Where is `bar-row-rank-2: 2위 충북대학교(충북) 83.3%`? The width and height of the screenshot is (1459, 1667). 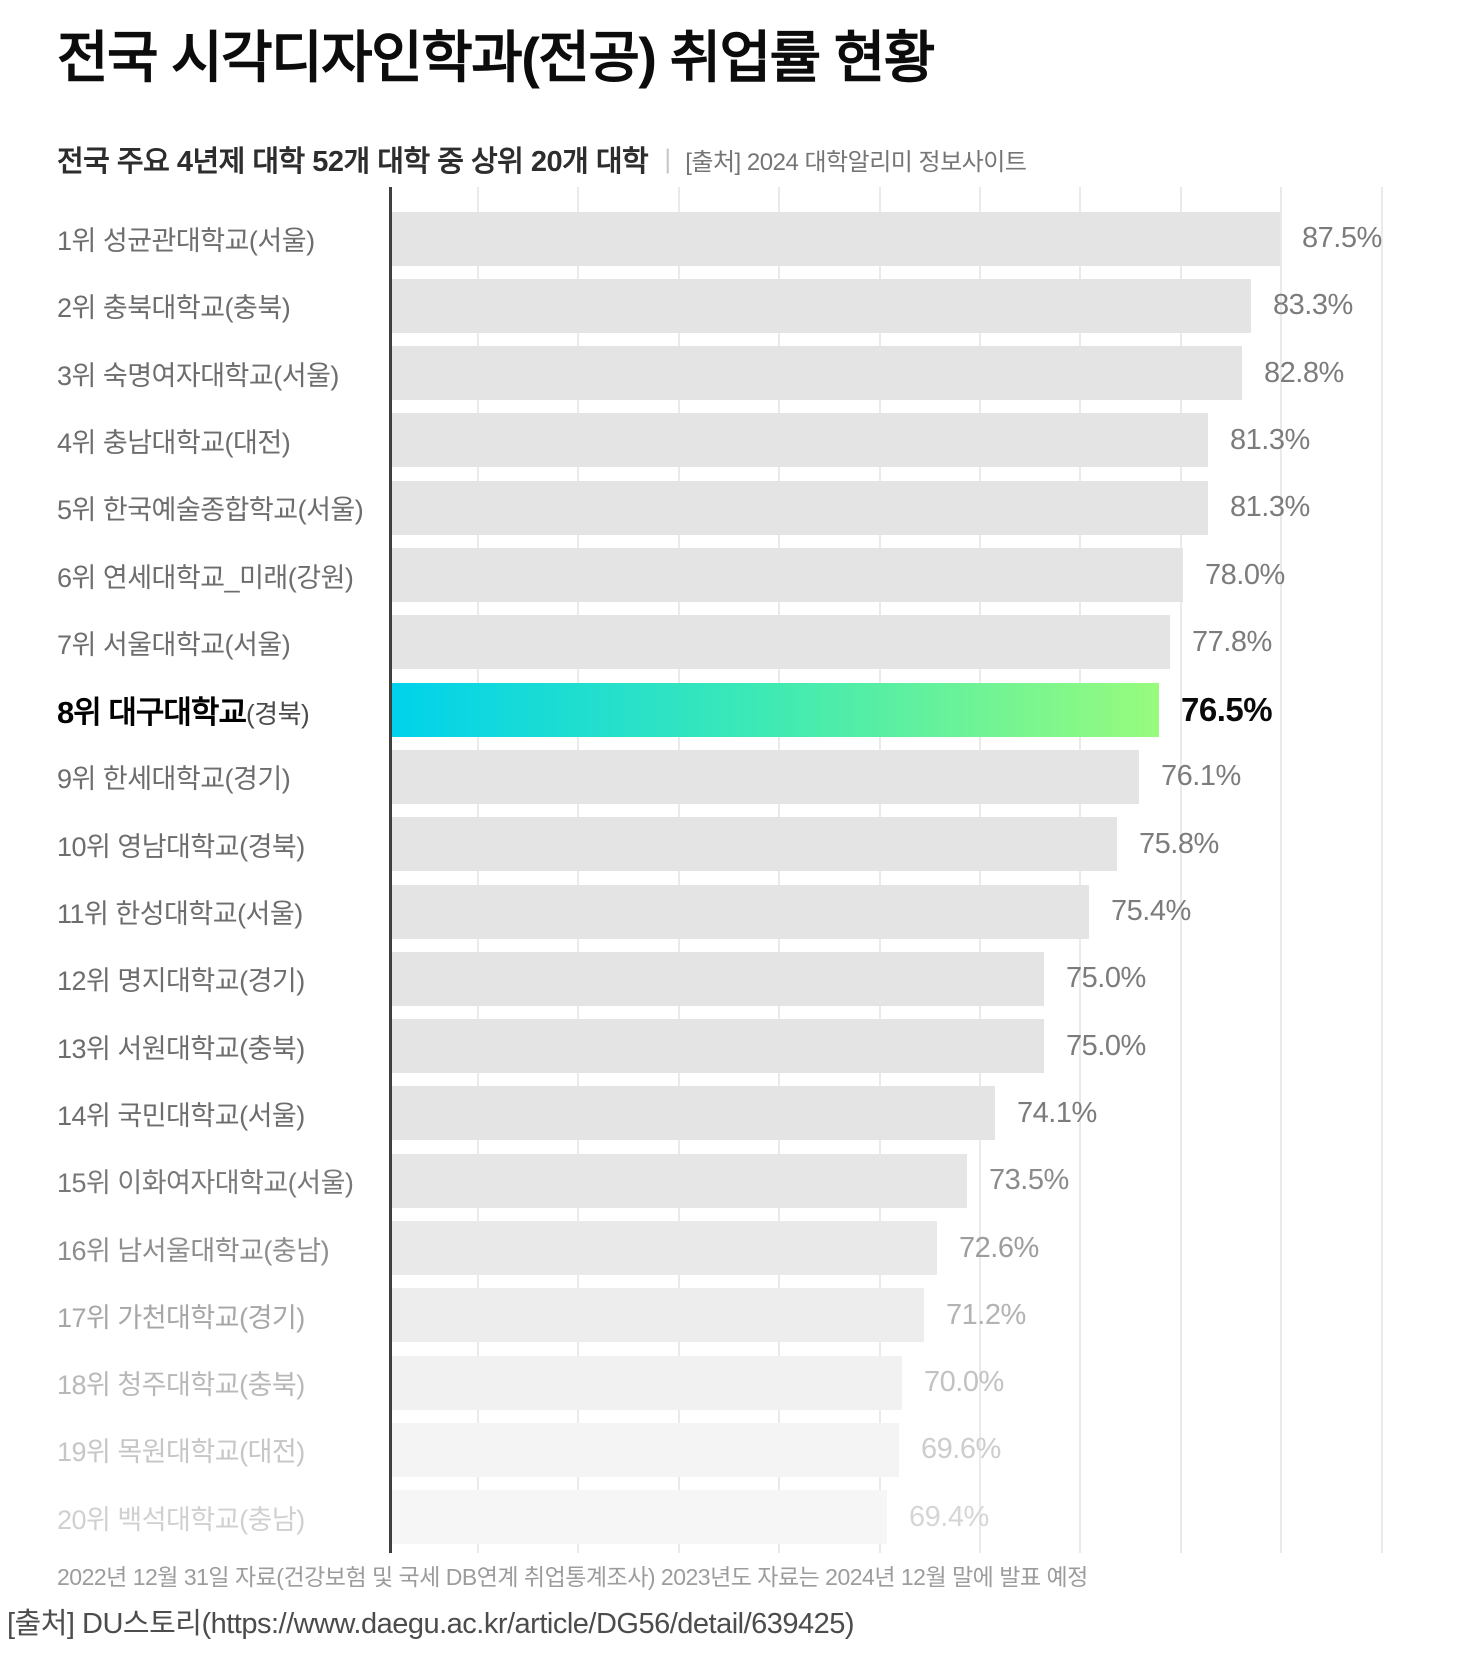
bar-row-rank-2: 2위 충북대학교(충북) 83.3% is located at coordinates (729, 305).